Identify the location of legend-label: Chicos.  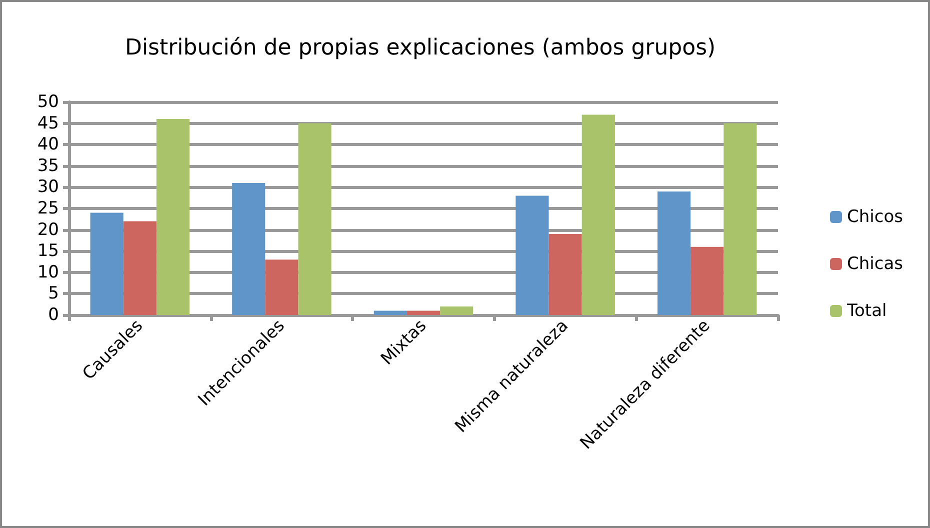
(875, 217).